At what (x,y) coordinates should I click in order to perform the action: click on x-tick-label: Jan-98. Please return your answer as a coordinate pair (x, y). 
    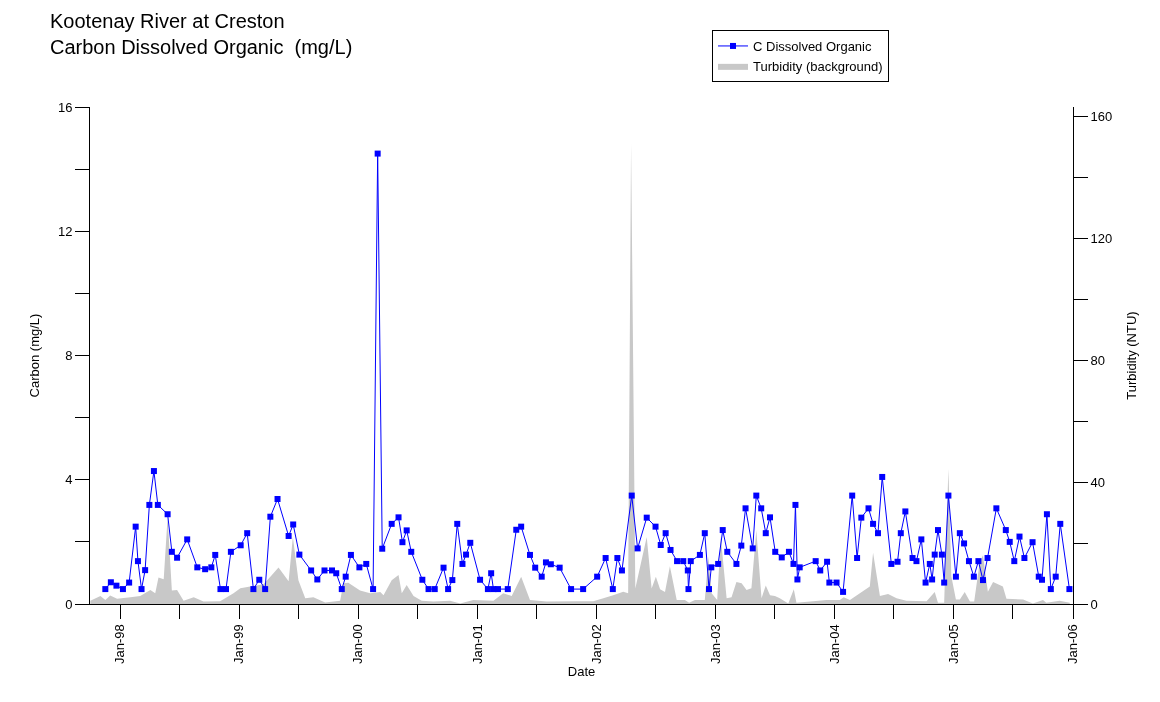
    Looking at the image, I should click on (120, 644).